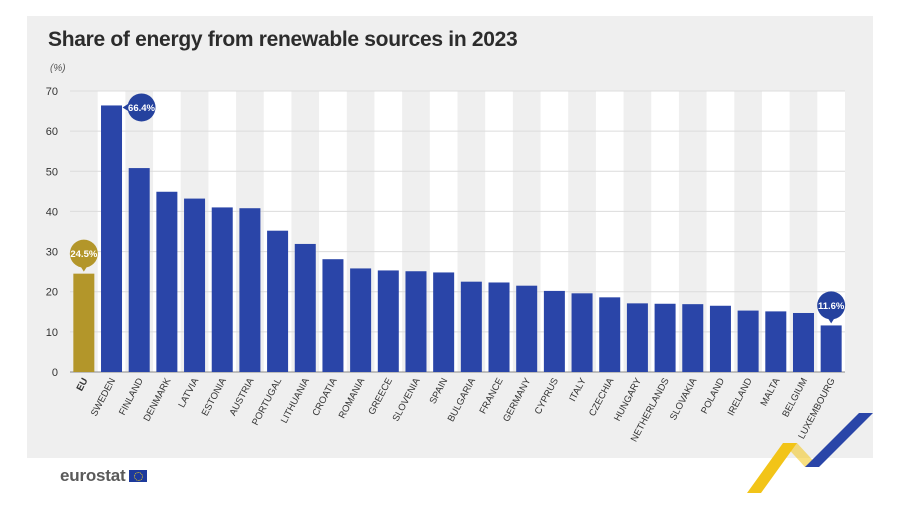 This screenshot has width=900, height=510. I want to click on column-stripe, so click(831, 231).